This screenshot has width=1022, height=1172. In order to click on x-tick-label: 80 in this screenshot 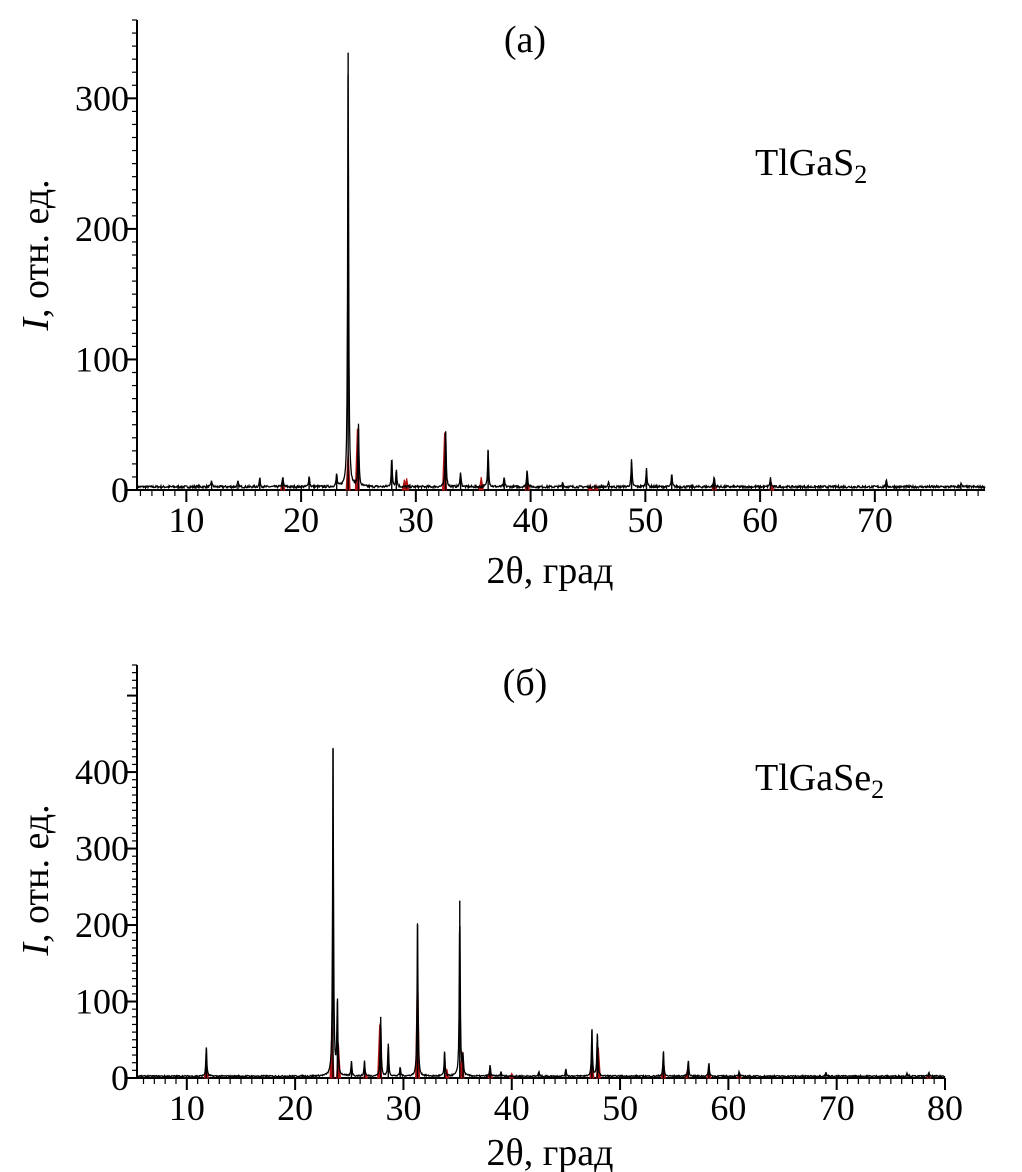, I will do `click(945, 1108)`.